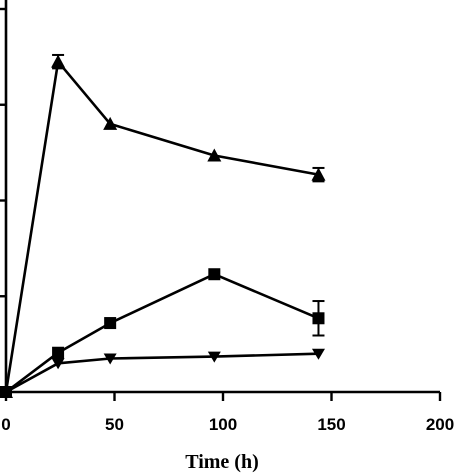  What do you see at coordinates (114, 424) in the screenshot?
I see `x-tick-label: 50` at bounding box center [114, 424].